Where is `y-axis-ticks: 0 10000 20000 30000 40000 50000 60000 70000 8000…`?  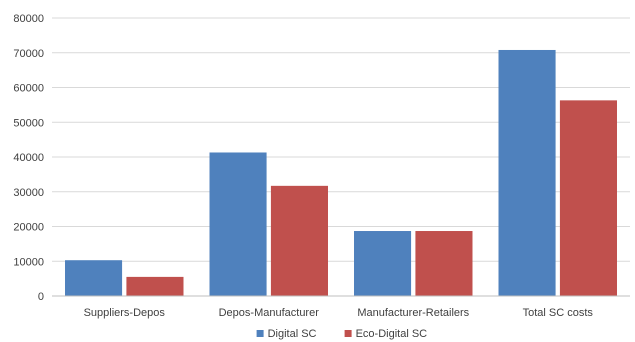
y-axis-ticks: 0 10000 20000 30000 40000 50000 60000 70000 8000… is located at coordinates (28, 158).